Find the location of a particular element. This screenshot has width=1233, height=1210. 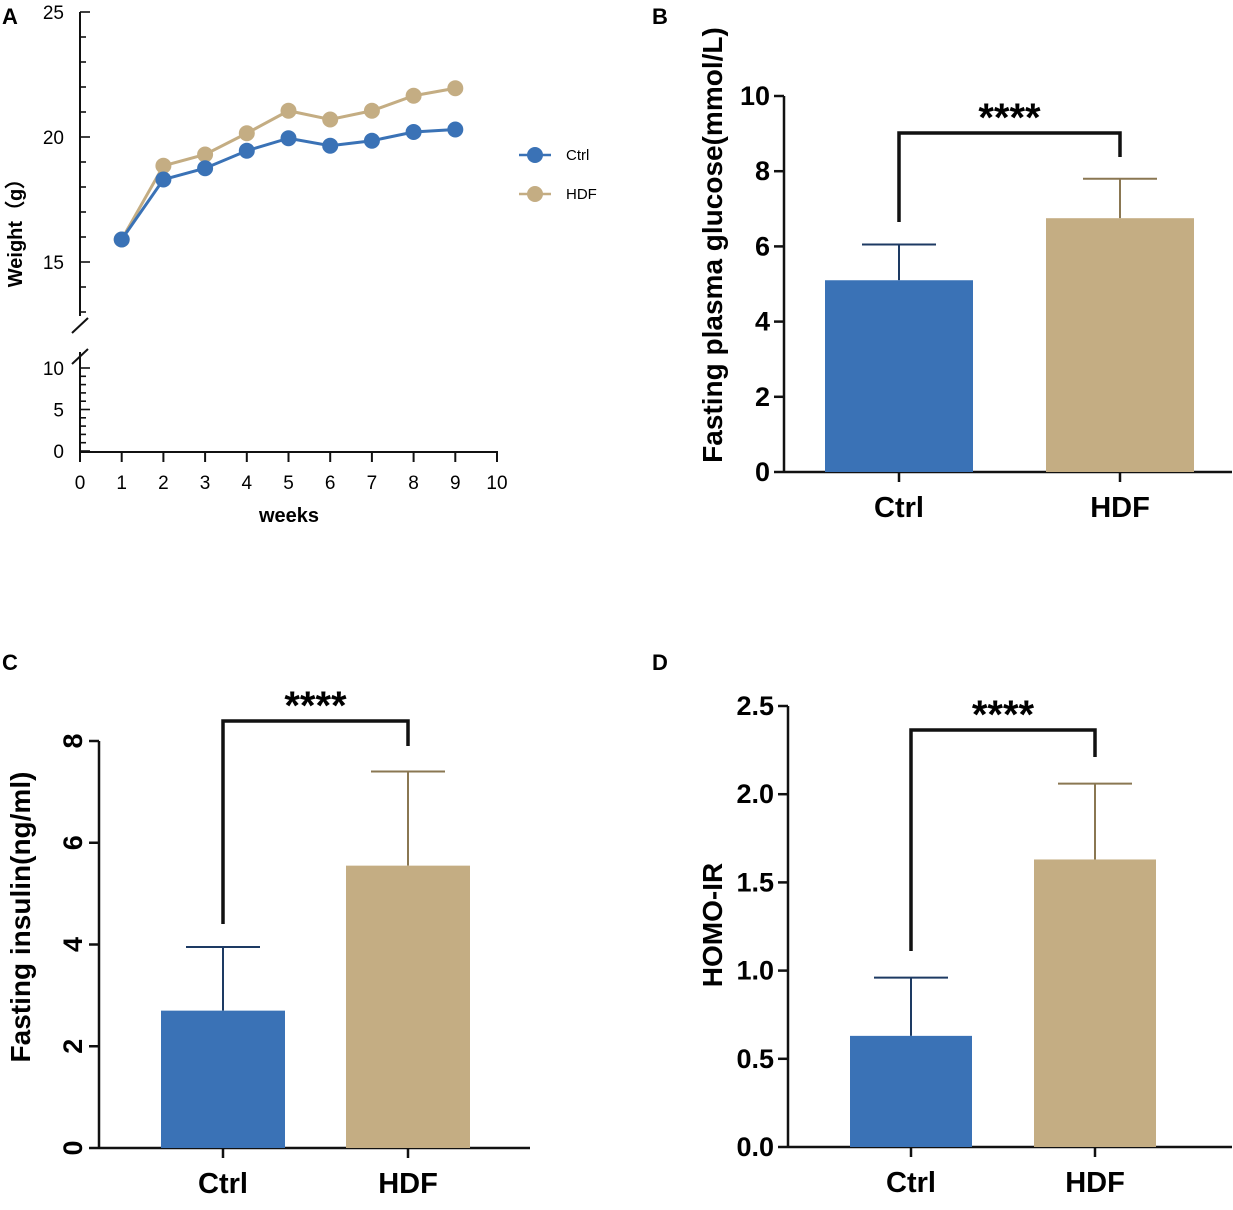

panel-a-x-tick-label: 9 is located at coordinates (455, 483).